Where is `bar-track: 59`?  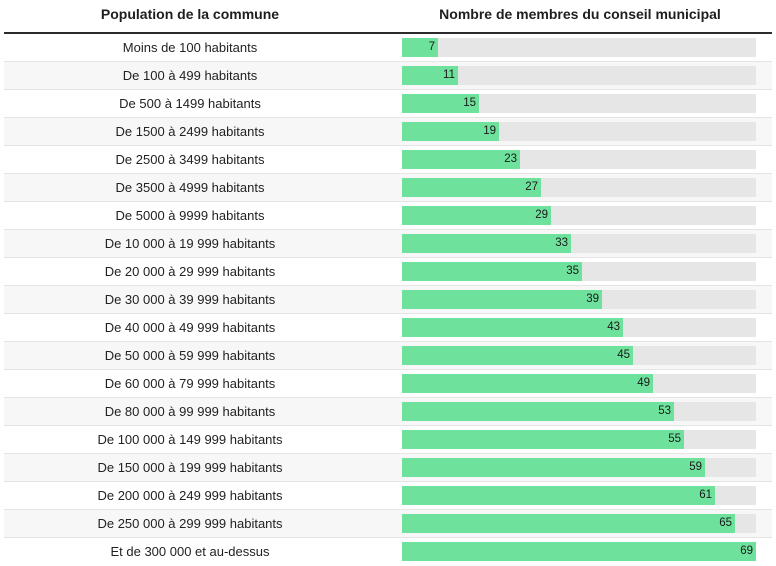 bar-track: 59 is located at coordinates (579, 467).